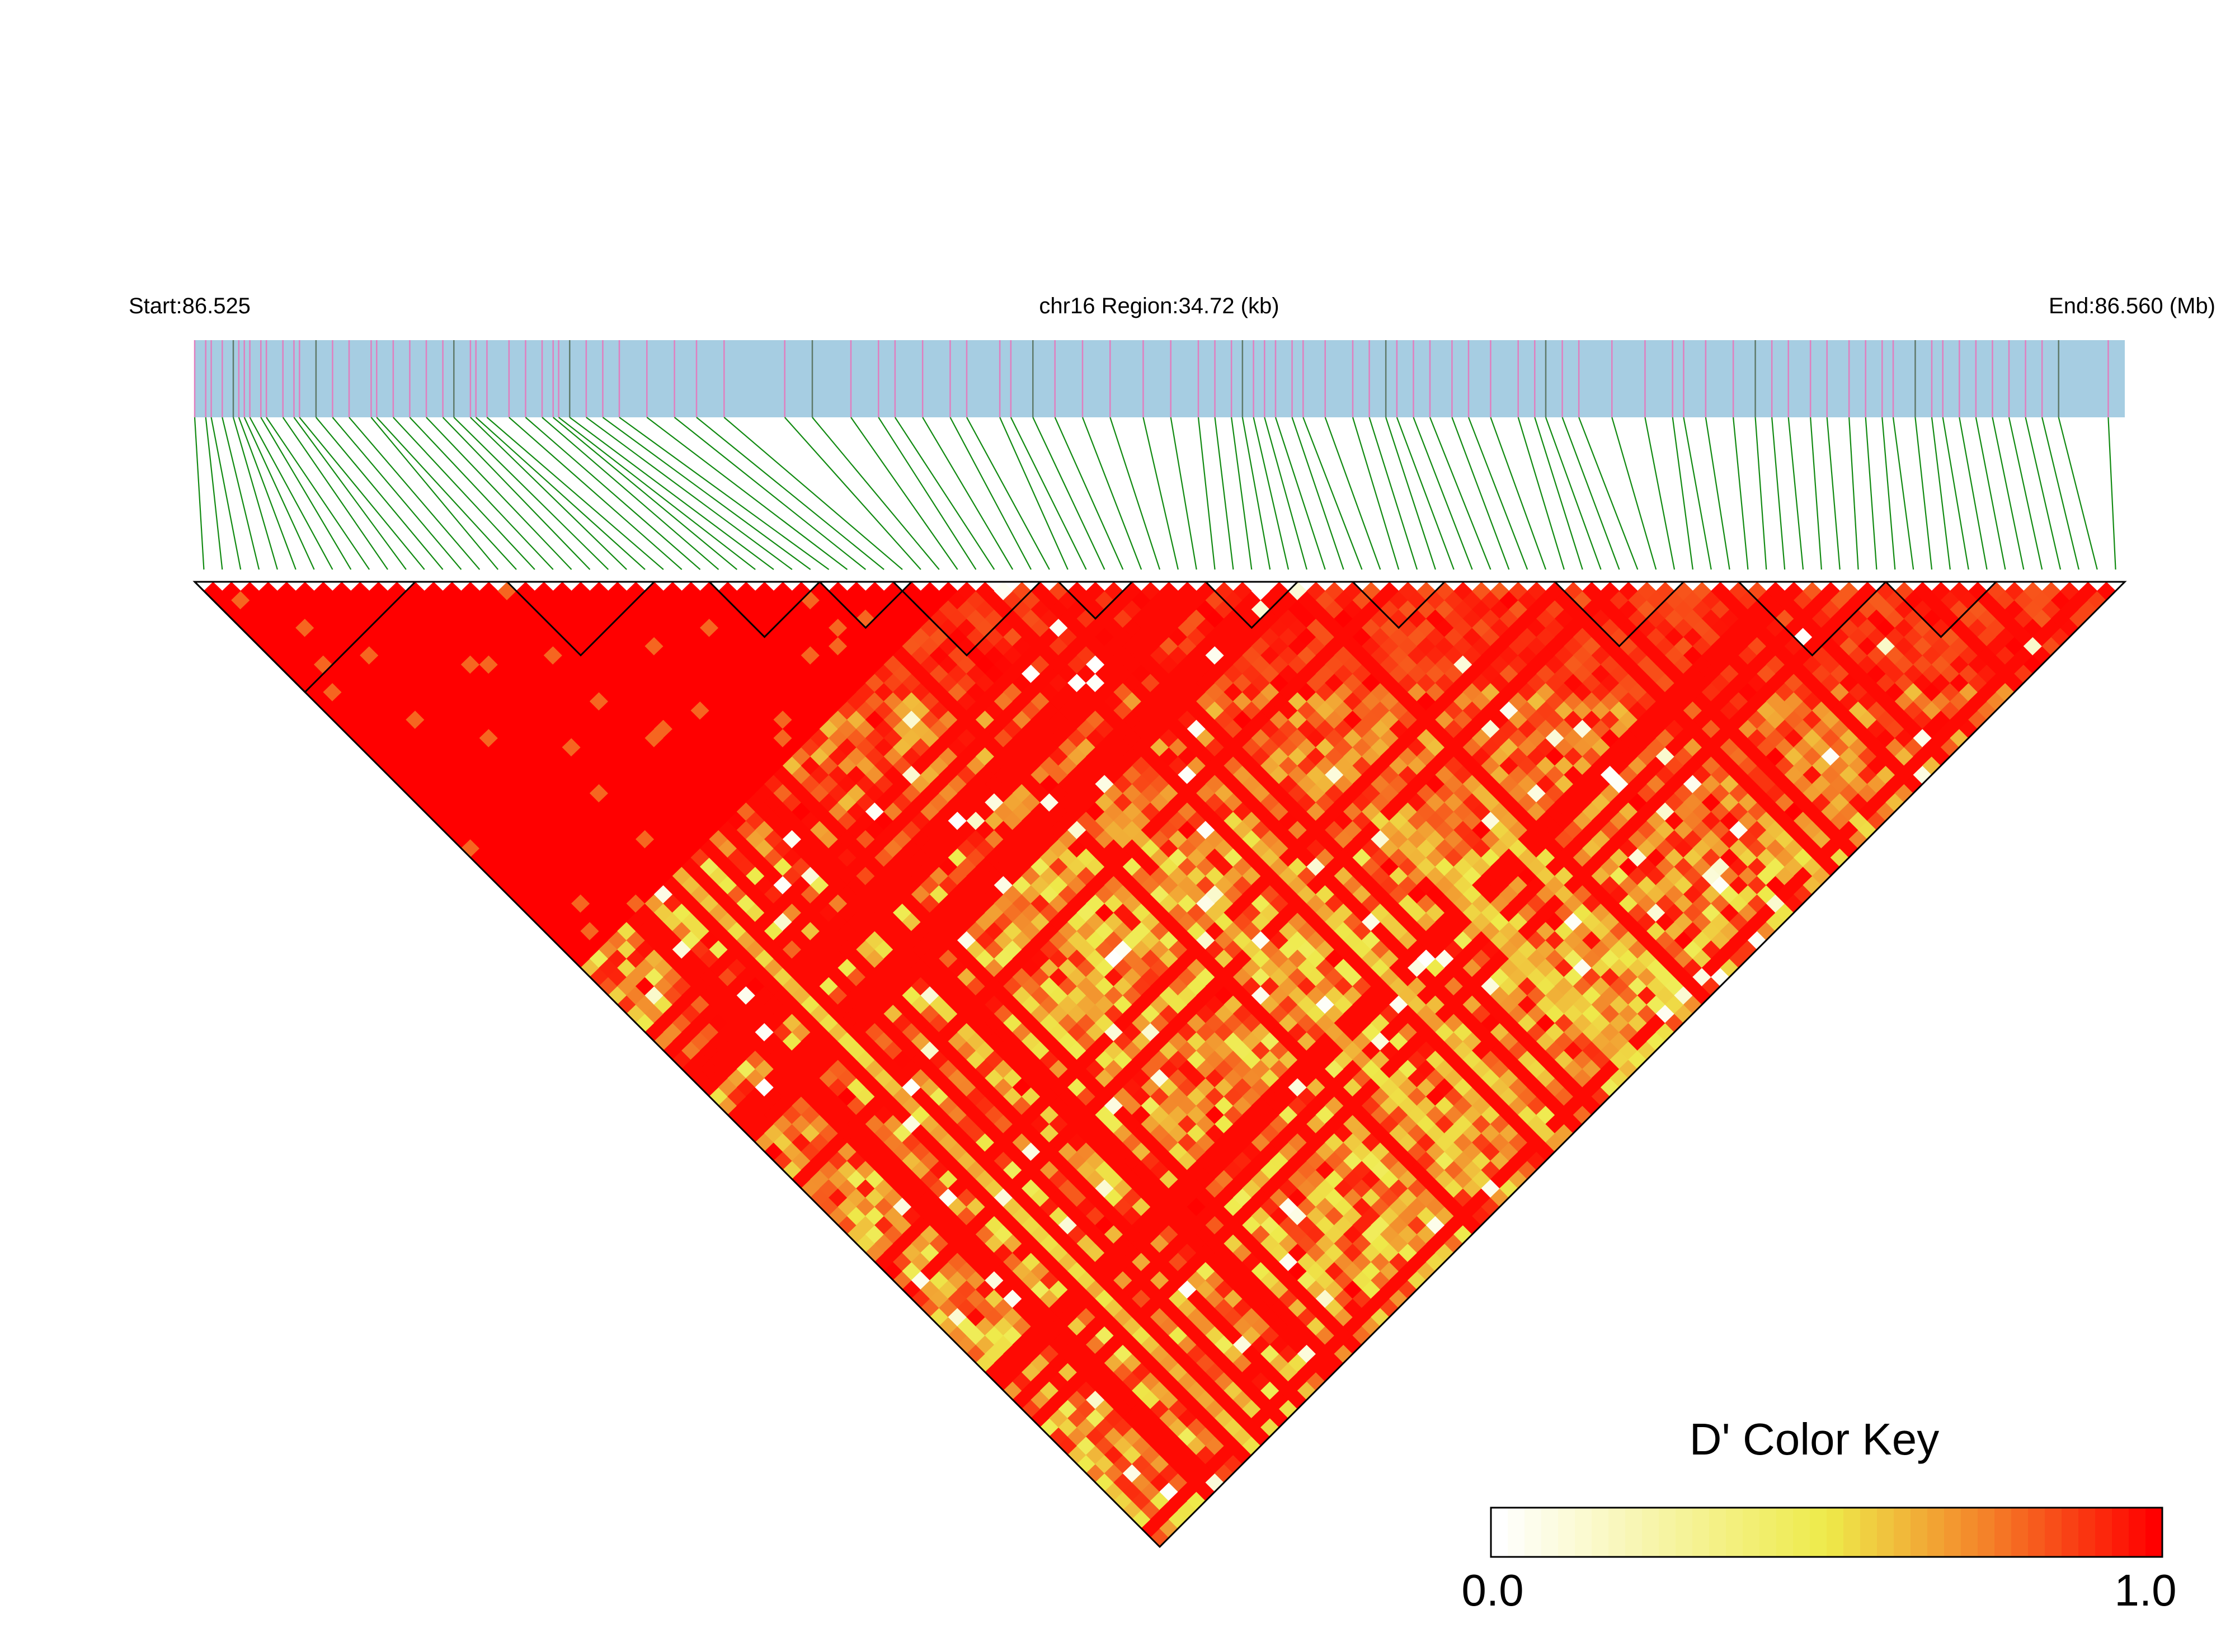  Describe the element at coordinates (1151, 379) in the screenshot. I see `snp-tick-group` at that location.